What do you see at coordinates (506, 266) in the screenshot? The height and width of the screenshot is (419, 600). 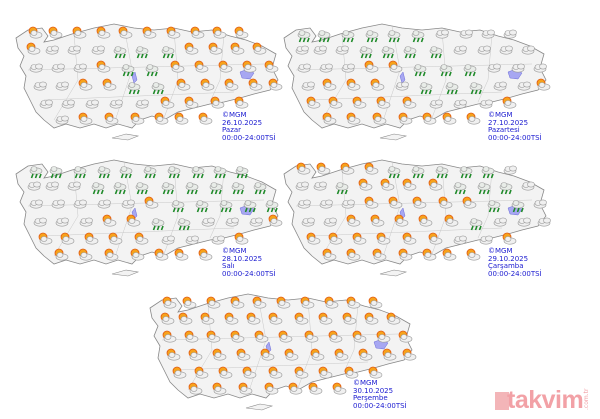 I see `day-text: Çarşamba` at bounding box center [506, 266].